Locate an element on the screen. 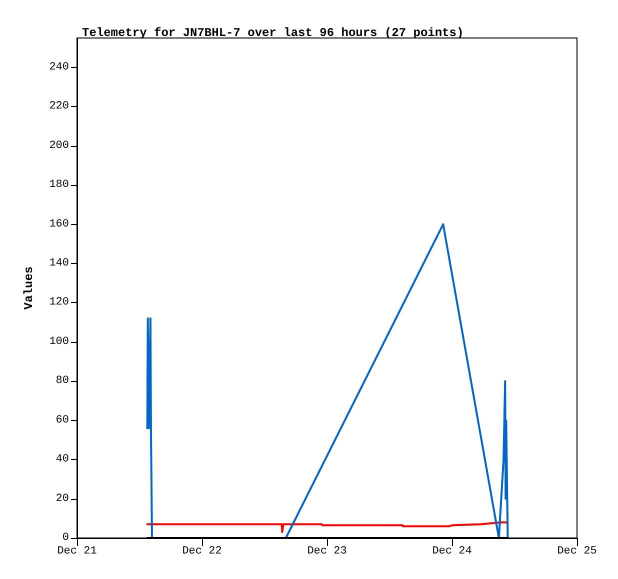 The width and height of the screenshot is (618, 579). x-tick-label: Dec 23 is located at coordinates (327, 552).